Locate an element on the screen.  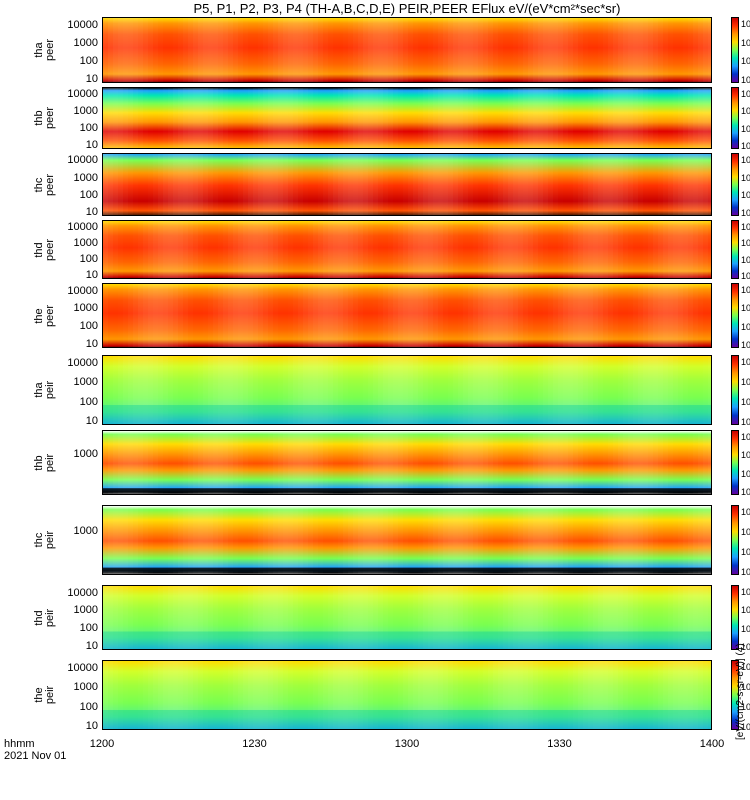
x-tick-label: 1200 is located at coordinates (102, 744).